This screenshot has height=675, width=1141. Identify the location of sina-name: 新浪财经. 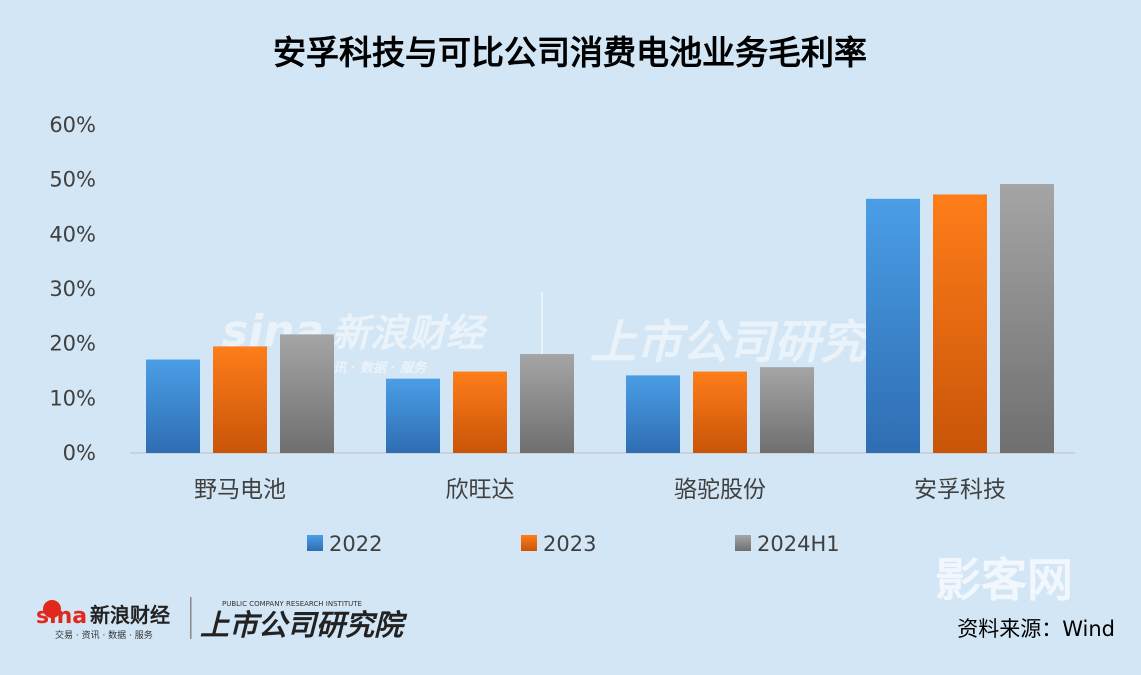
(130, 615).